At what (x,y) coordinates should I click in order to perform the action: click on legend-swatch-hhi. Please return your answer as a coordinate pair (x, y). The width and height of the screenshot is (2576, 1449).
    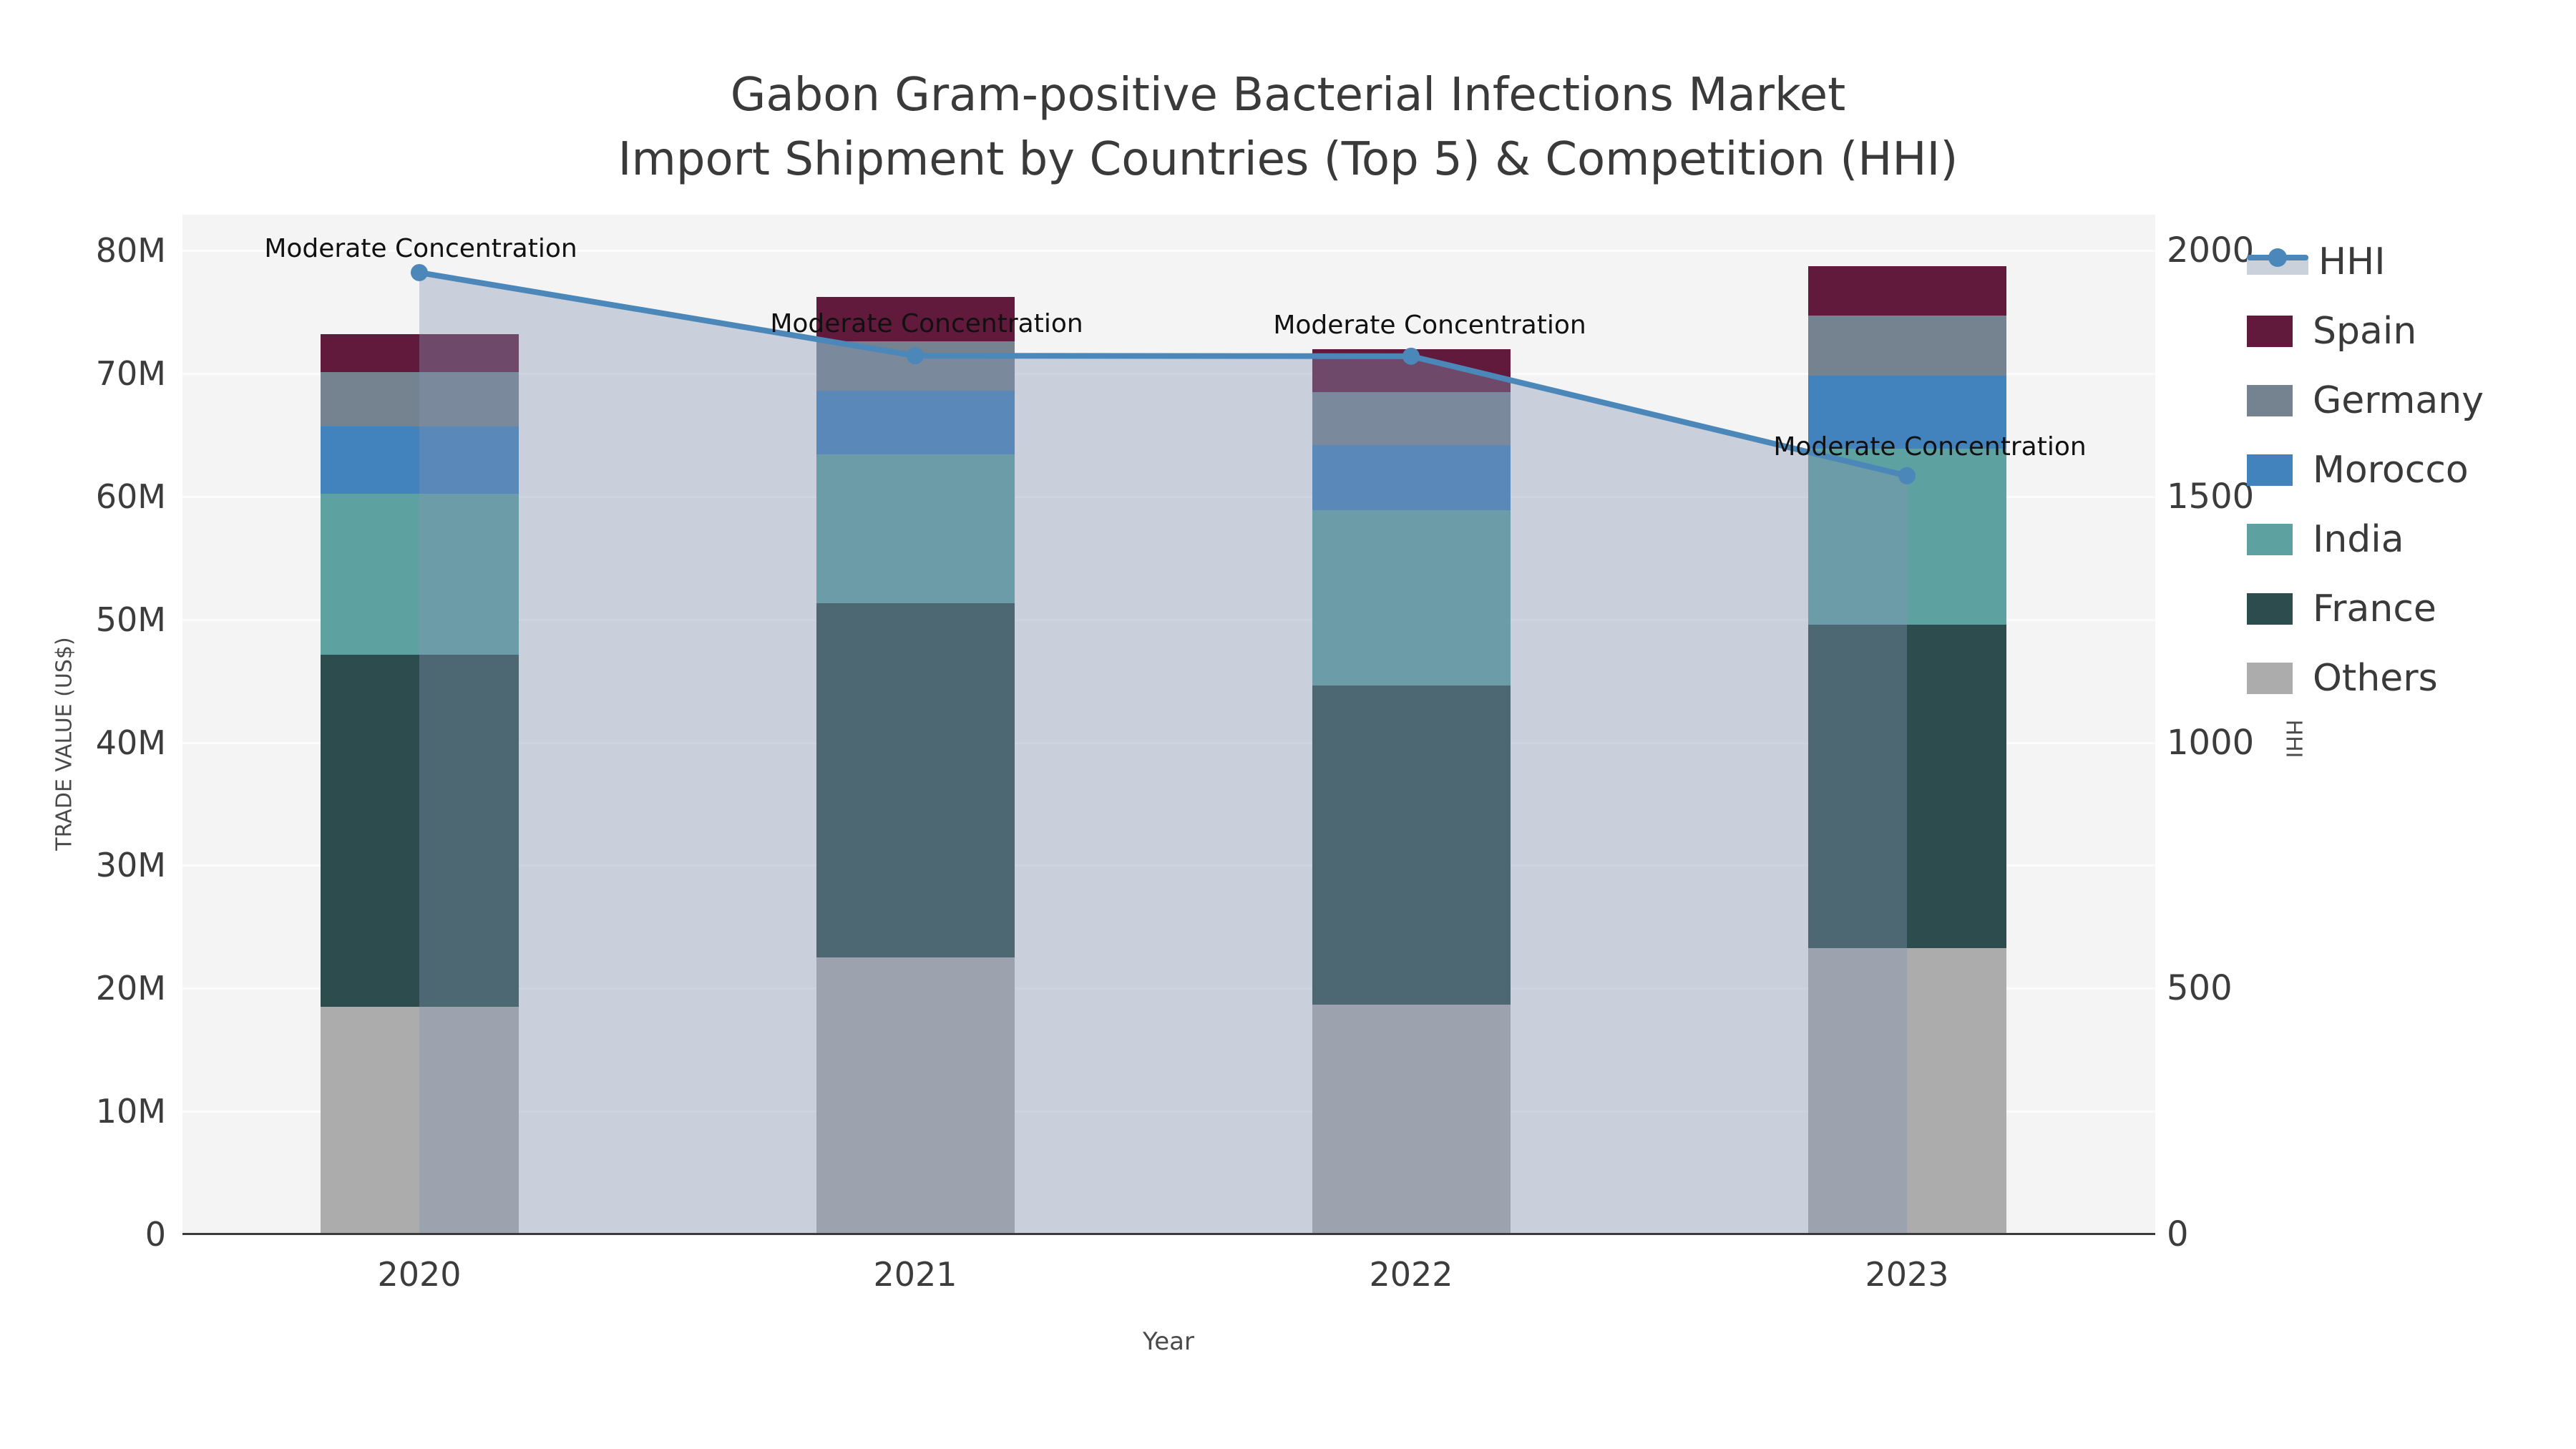
    Looking at the image, I should click on (2277, 262).